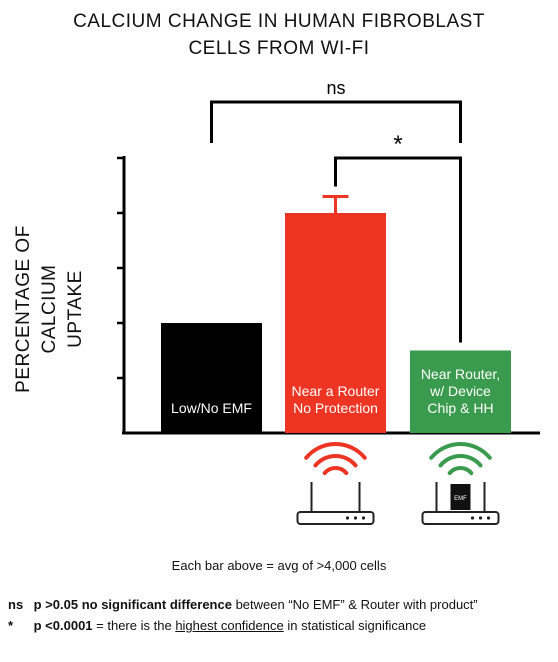  What do you see at coordinates (63, 625) in the screenshot?
I see `note-star-p: p <0.0001` at bounding box center [63, 625].